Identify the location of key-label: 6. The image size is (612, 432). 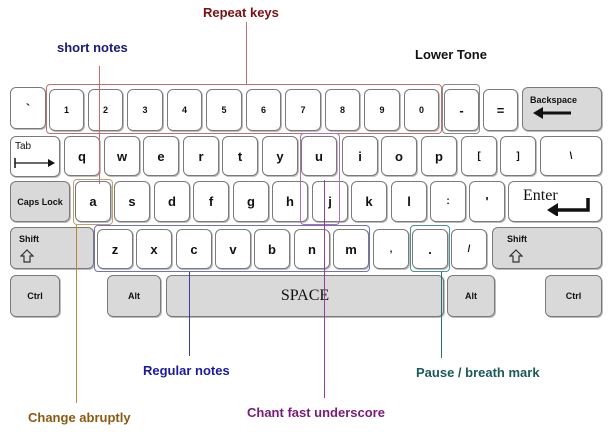
(263, 110).